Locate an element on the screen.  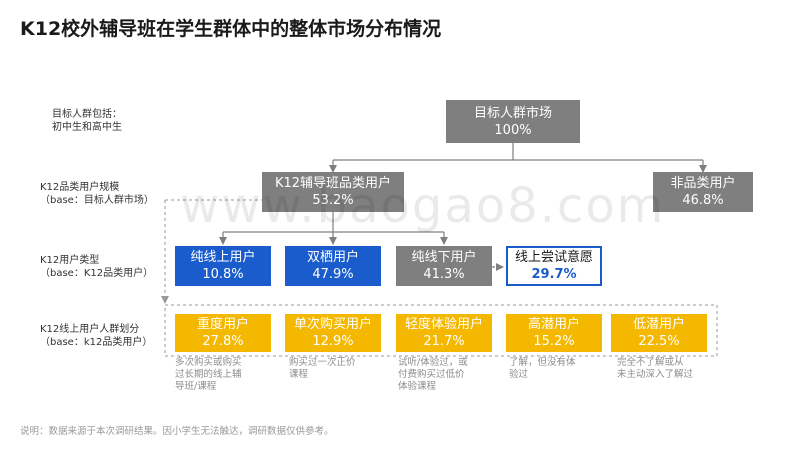
note-line: 过长期的线上辅 is located at coordinates (208, 374).